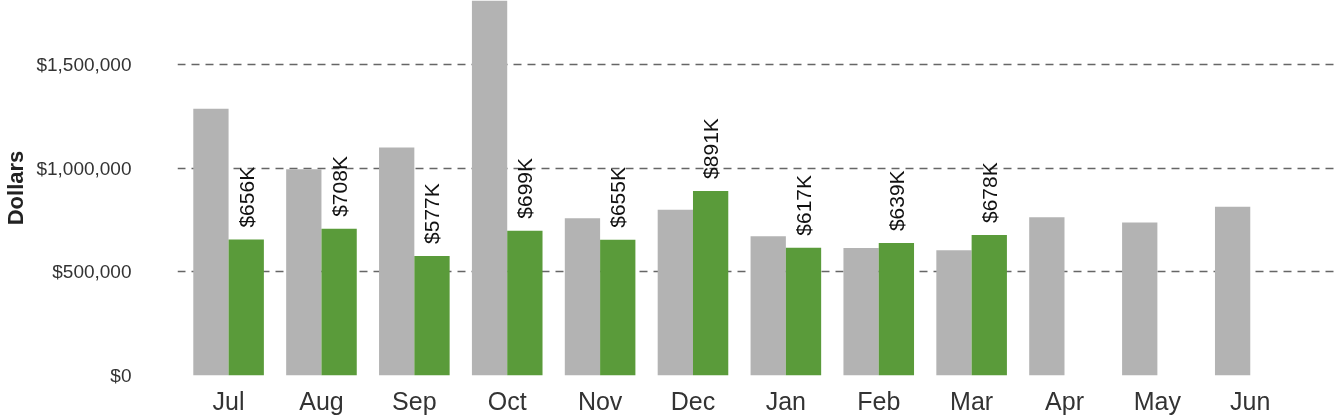 The height and width of the screenshot is (417, 1338). I want to click on x-tick-label: Jul, so click(228, 400).